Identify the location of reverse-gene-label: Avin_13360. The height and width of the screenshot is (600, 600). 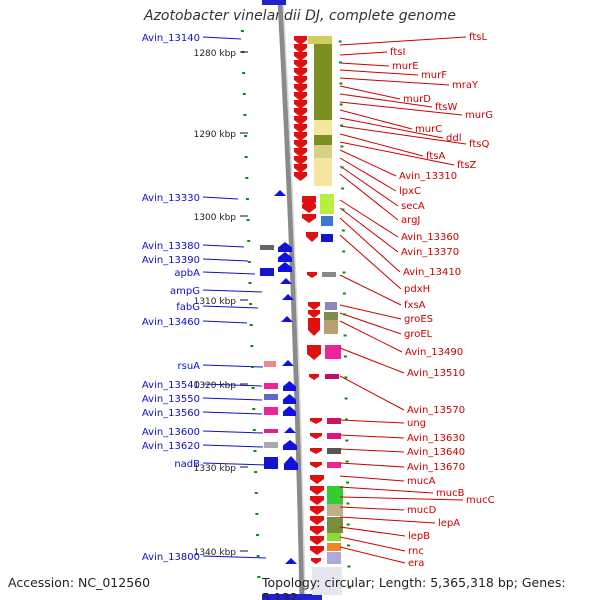
(430, 237).